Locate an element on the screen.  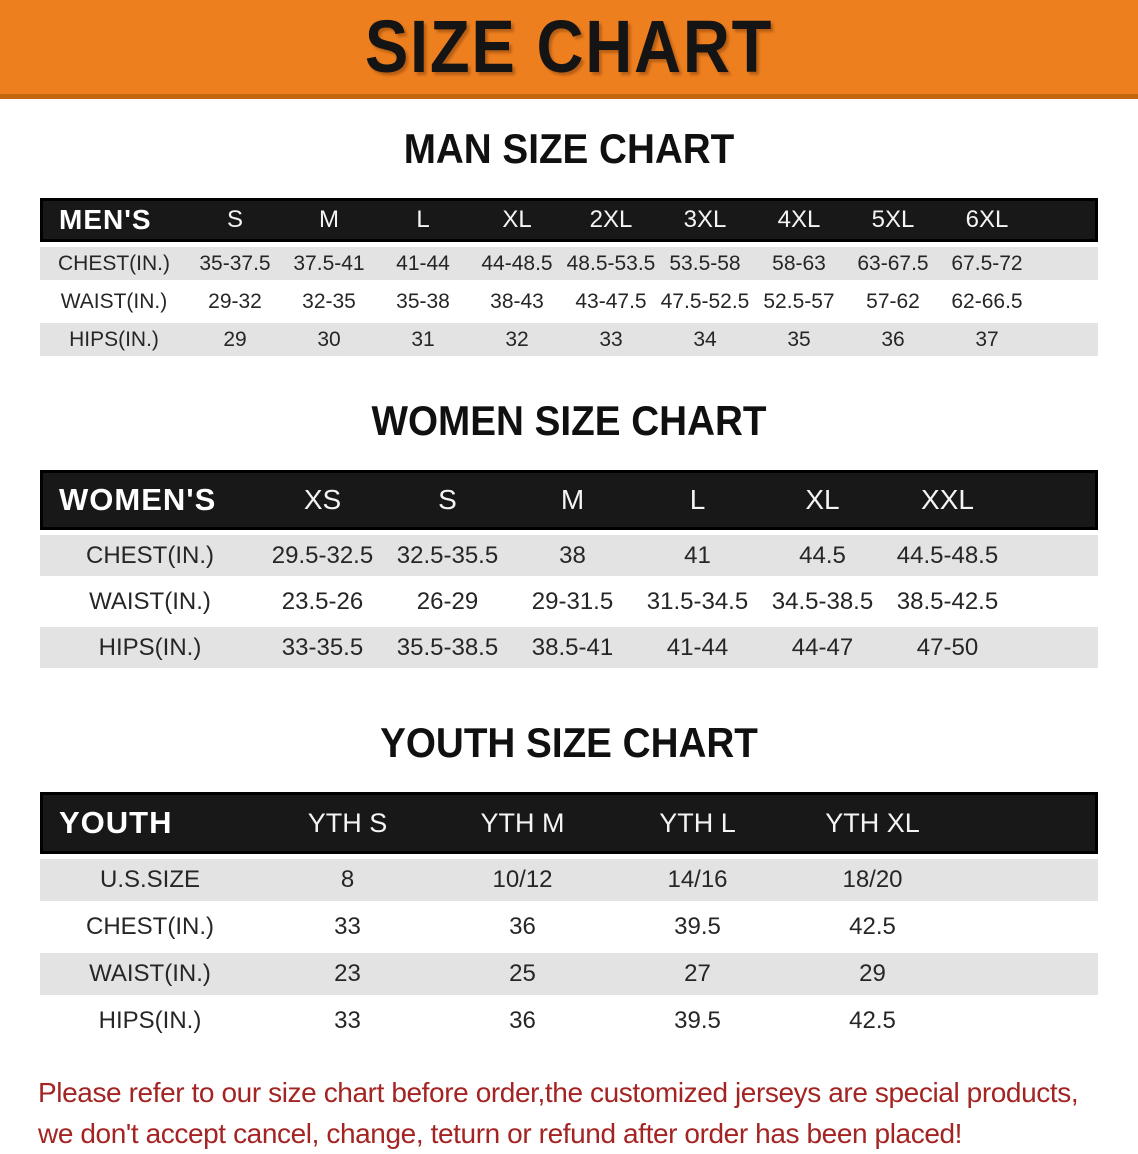
column-header: 6XL is located at coordinates (987, 220).